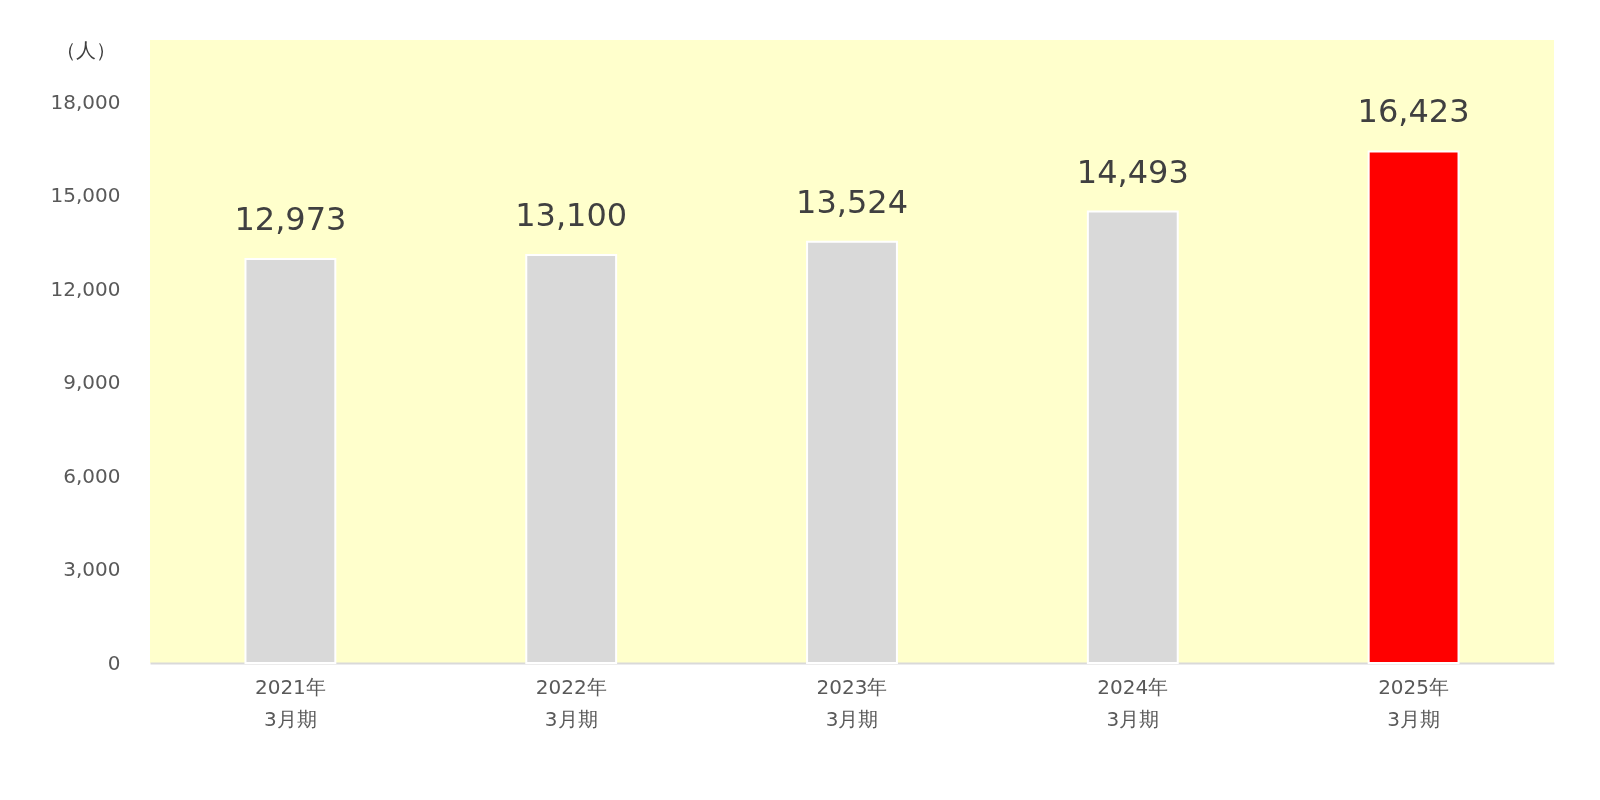 Image resolution: width=1600 pixels, height=800 pixels. Describe the element at coordinates (290, 702) in the screenshot. I see `x-tick-label: 2021年 3月期` at that location.